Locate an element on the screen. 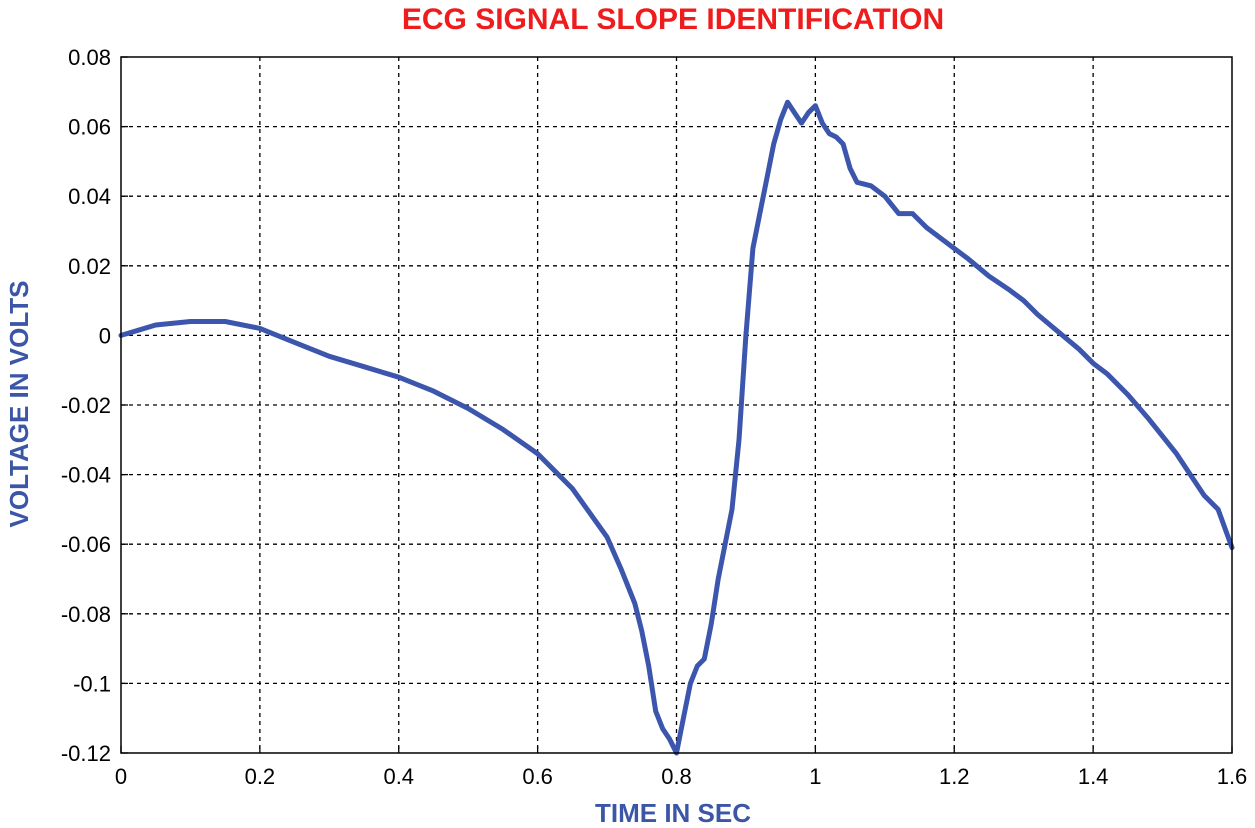  x-tick-label: 0.4 is located at coordinates (398, 776).